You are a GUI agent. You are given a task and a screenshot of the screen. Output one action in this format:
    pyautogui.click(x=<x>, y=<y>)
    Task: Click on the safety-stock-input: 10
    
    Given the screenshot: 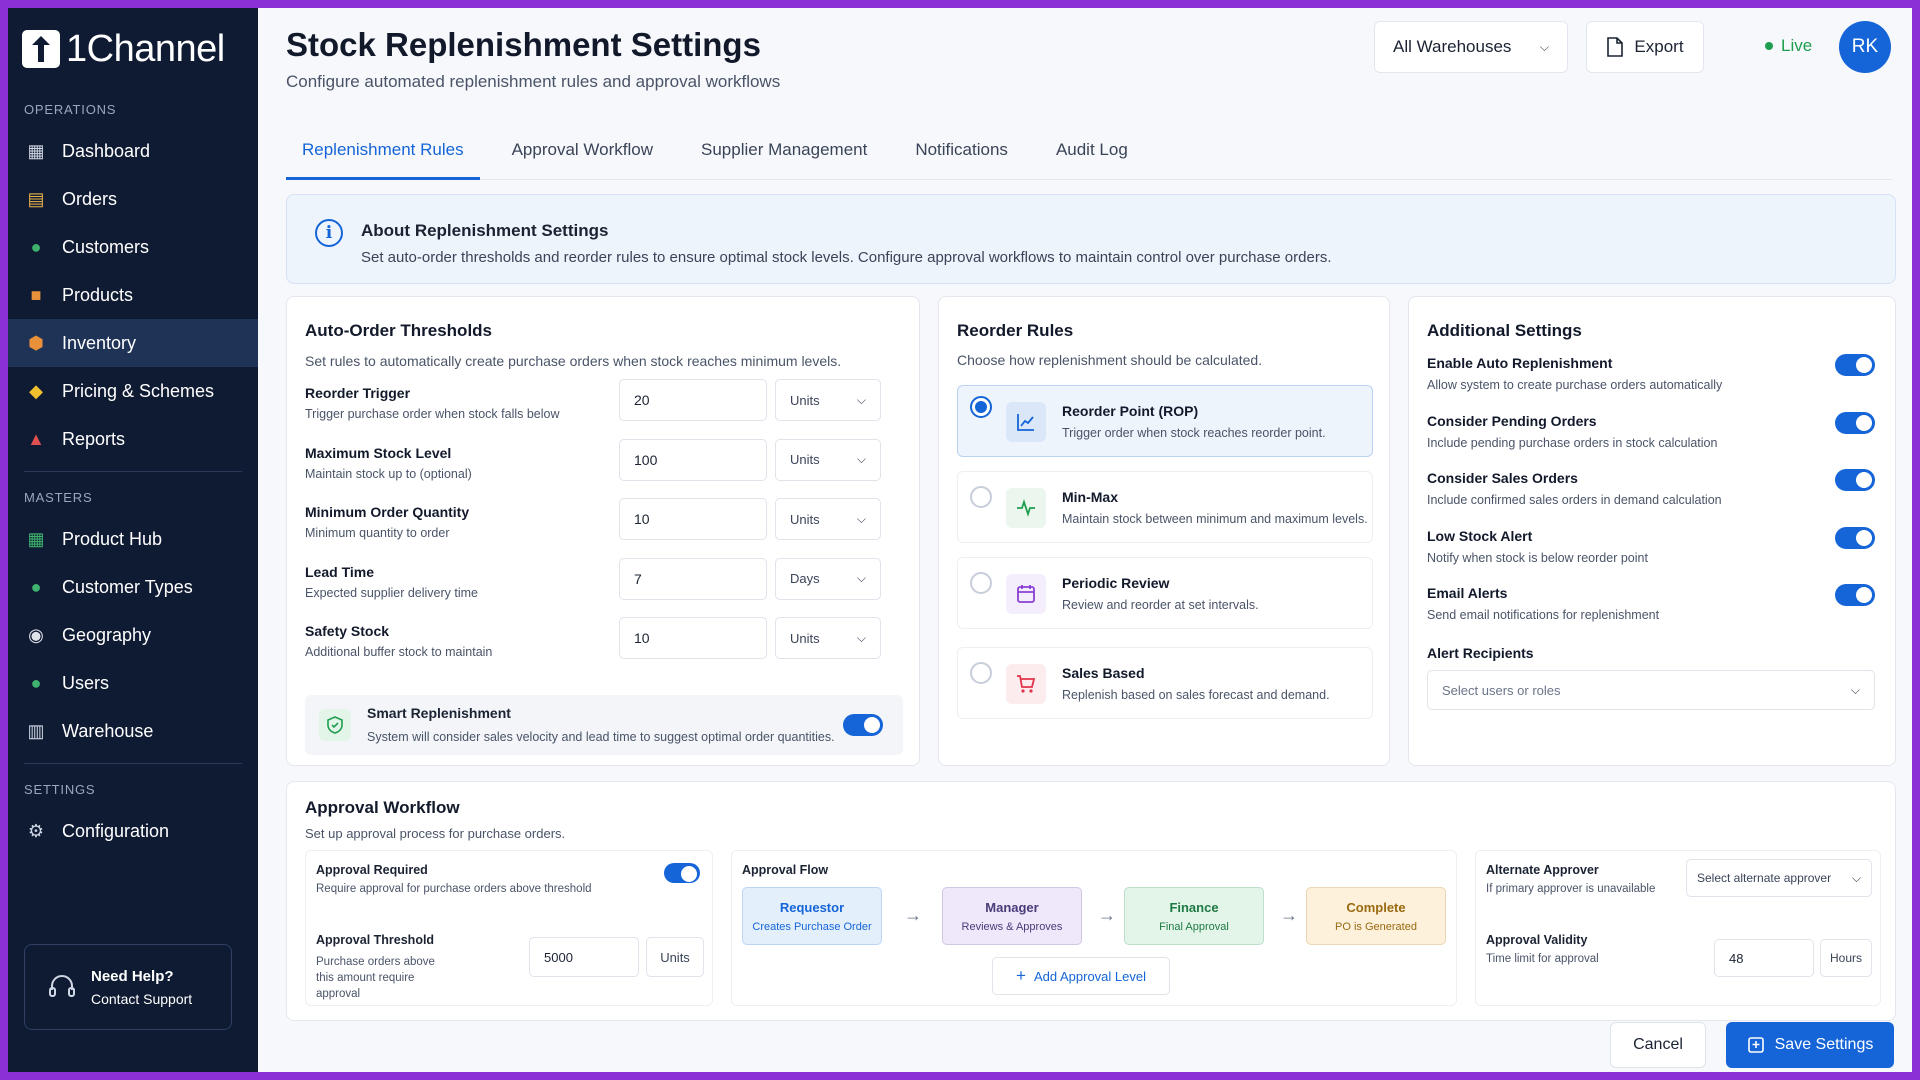 What is the action you would take?
    pyautogui.click(x=693, y=638)
    